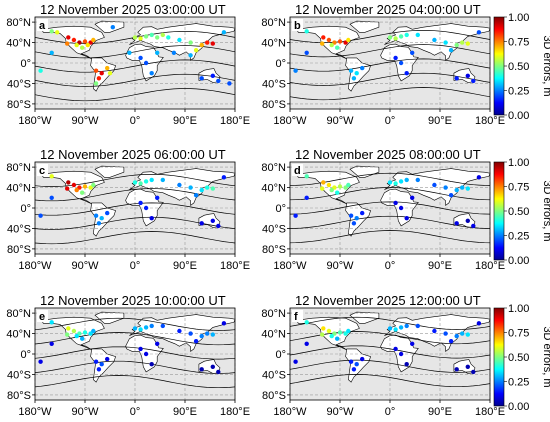 The height and width of the screenshot is (422, 550). I want to click on colorbar-tick-label: 1.00, so click(518, 18).